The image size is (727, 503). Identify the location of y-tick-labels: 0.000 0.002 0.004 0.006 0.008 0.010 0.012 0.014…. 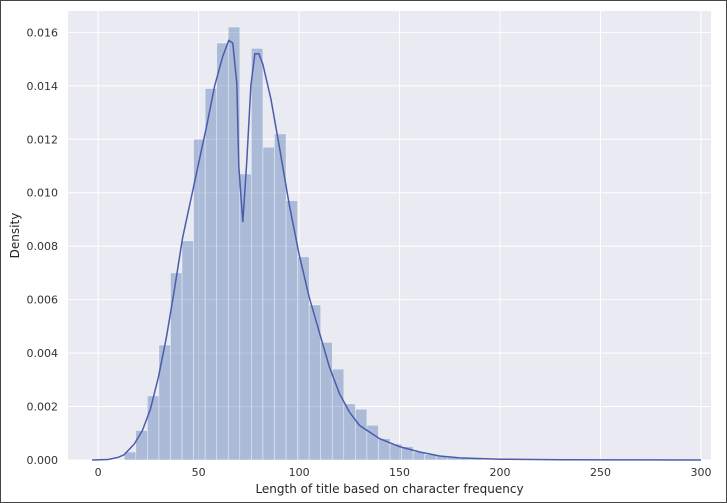
(43, 246).